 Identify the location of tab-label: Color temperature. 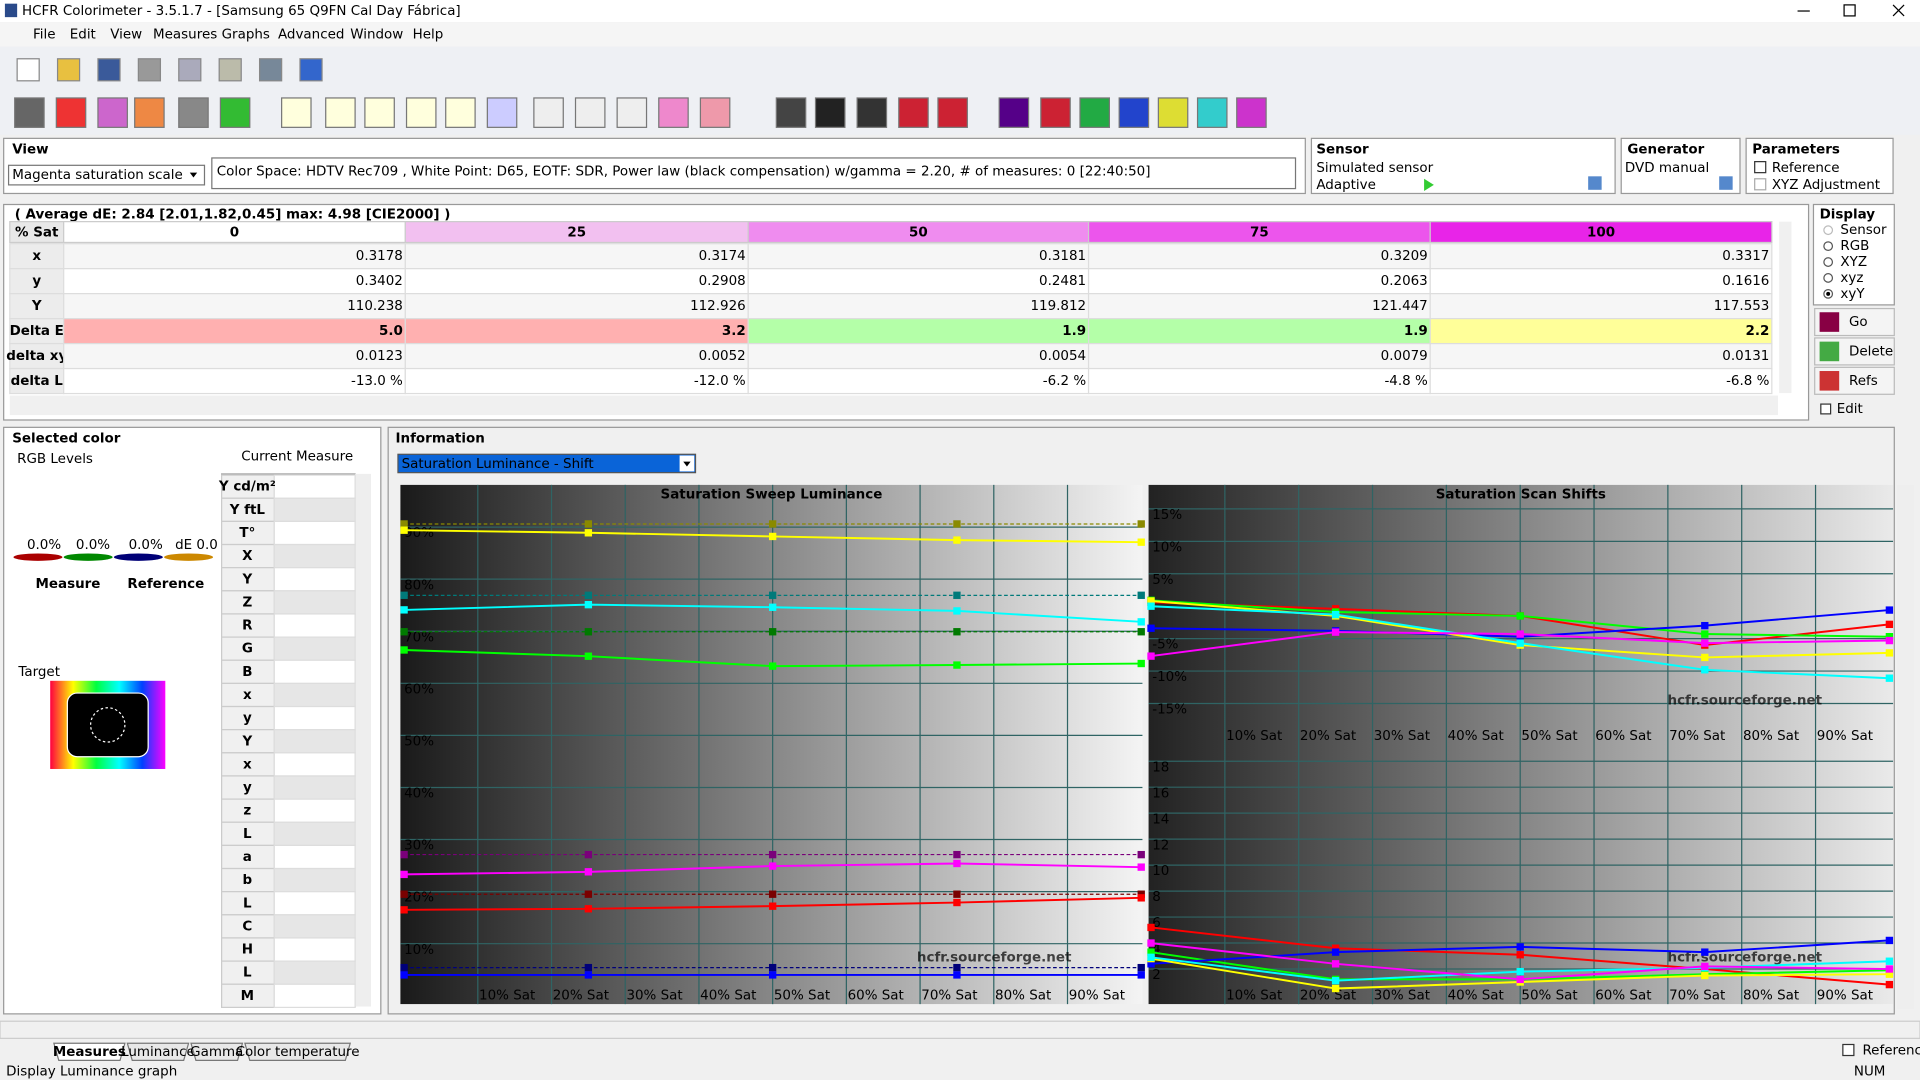
(298, 1052).